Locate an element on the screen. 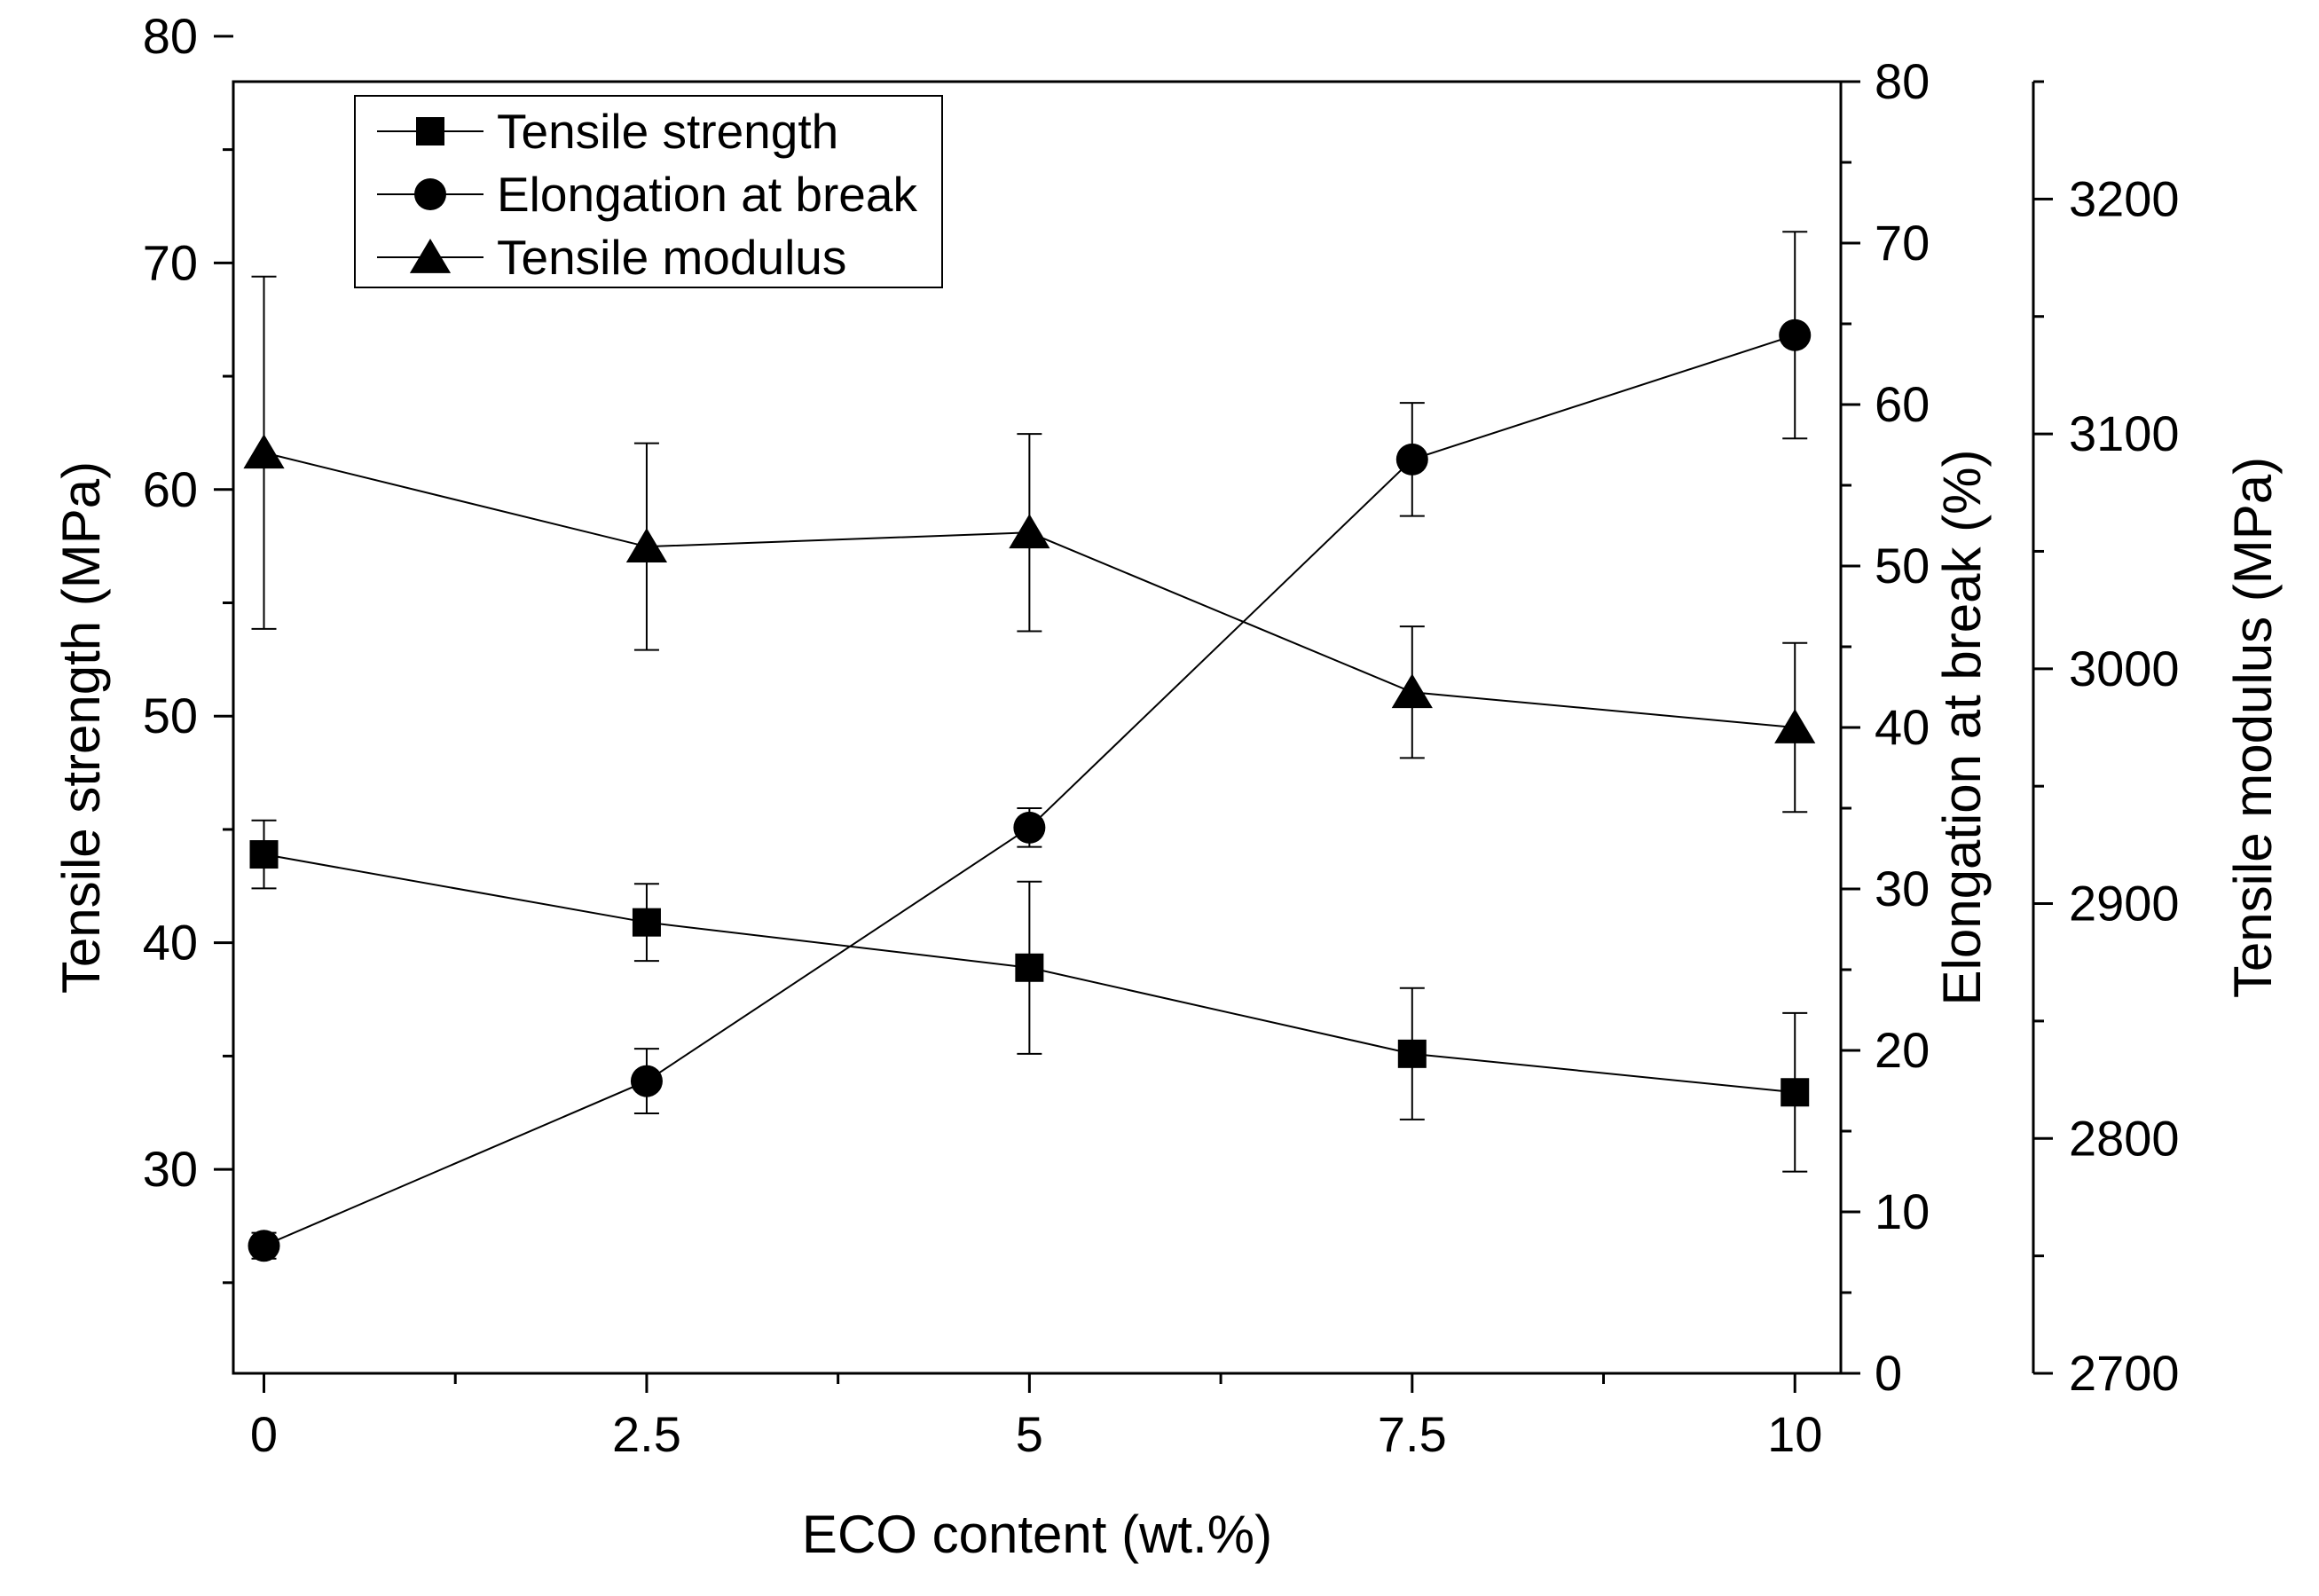 The height and width of the screenshot is (1596, 2319). right2-tick-label: 2900 is located at coordinates (2124, 904).